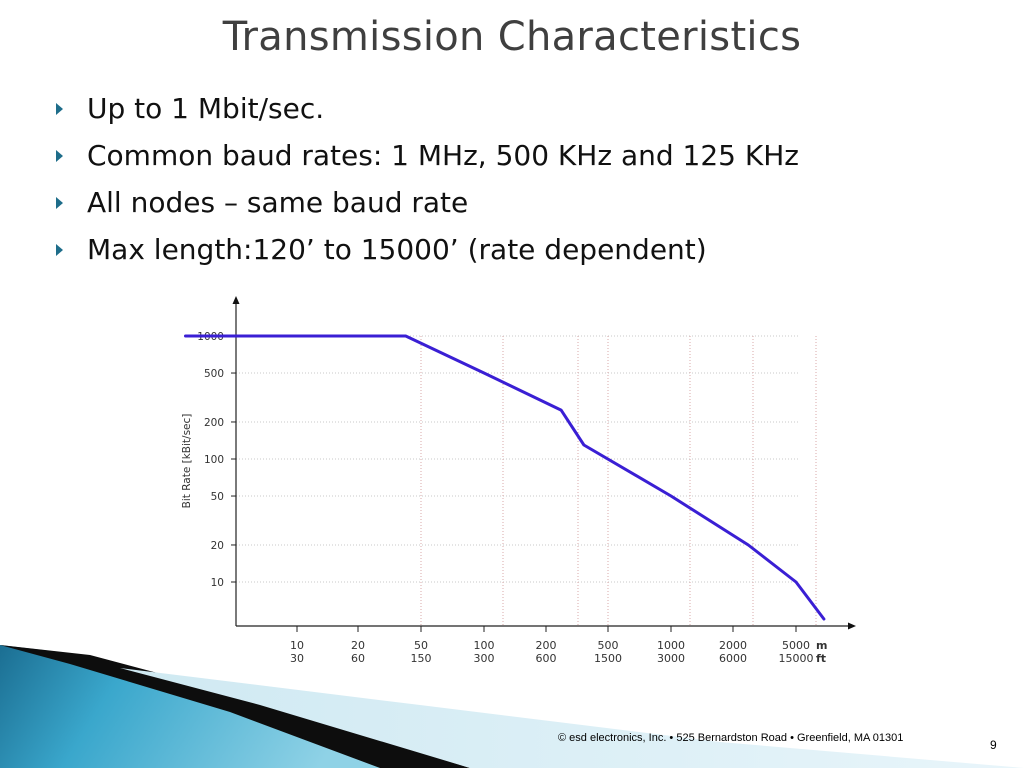  What do you see at coordinates (546, 658) in the screenshot?
I see `x-tick-label-ft: 600` at bounding box center [546, 658].